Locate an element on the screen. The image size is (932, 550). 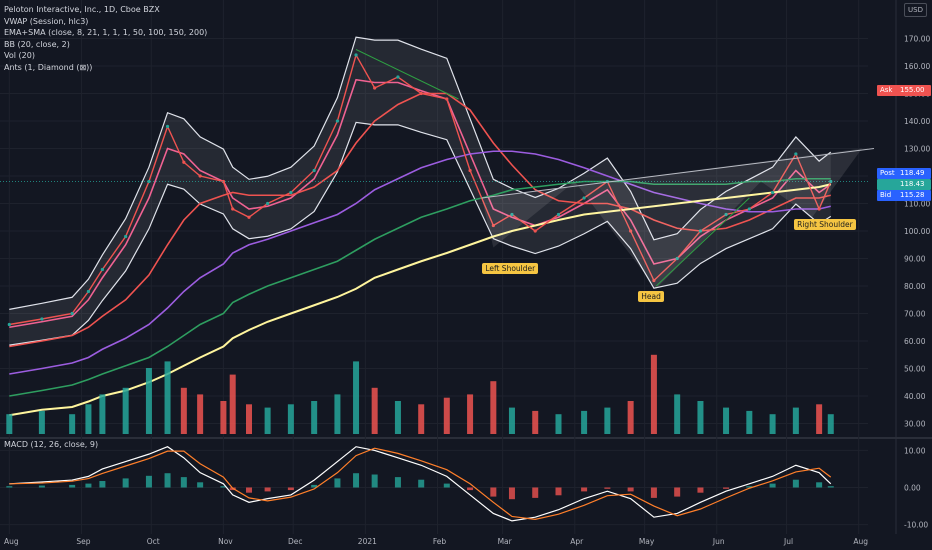
currency-button: USD is located at coordinates (915, 10).